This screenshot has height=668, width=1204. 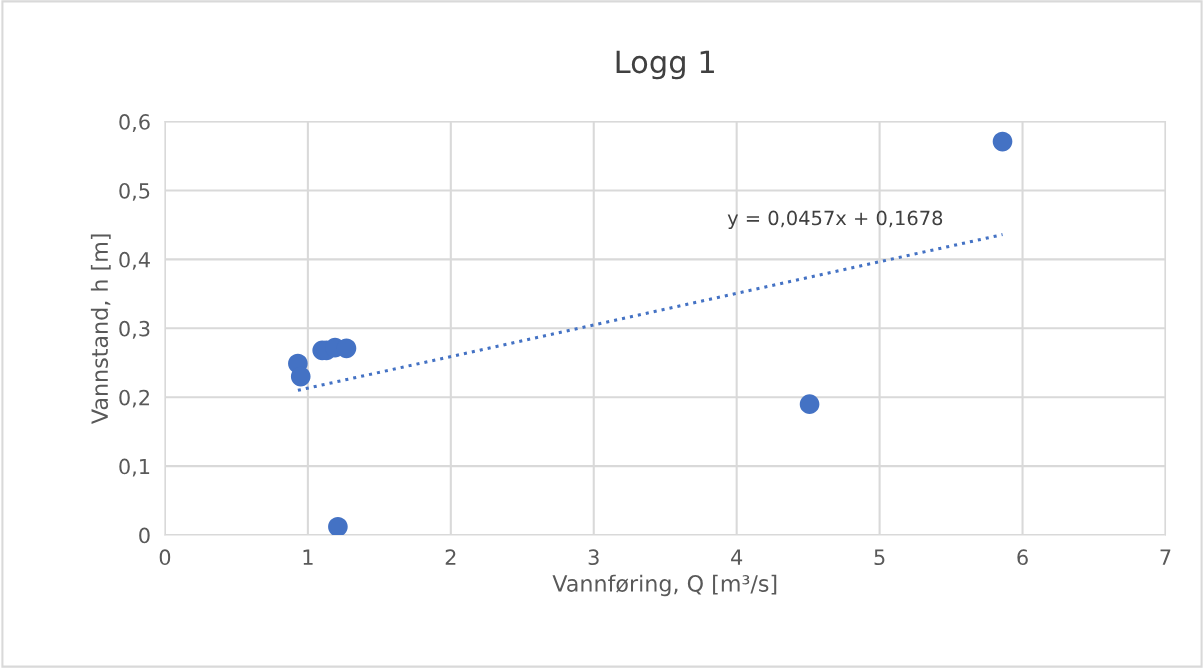 What do you see at coordinates (879, 557) in the screenshot?
I see `x-tick-label: 5` at bounding box center [879, 557].